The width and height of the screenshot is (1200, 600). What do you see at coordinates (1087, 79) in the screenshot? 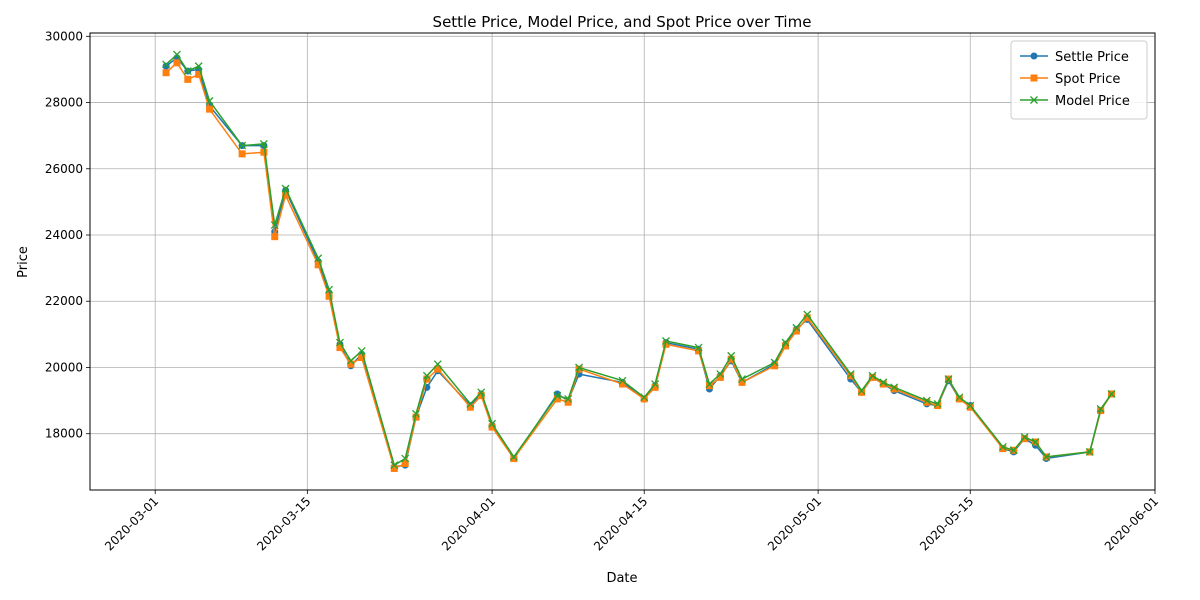
I see `legend-label: Spot Price` at bounding box center [1087, 79].